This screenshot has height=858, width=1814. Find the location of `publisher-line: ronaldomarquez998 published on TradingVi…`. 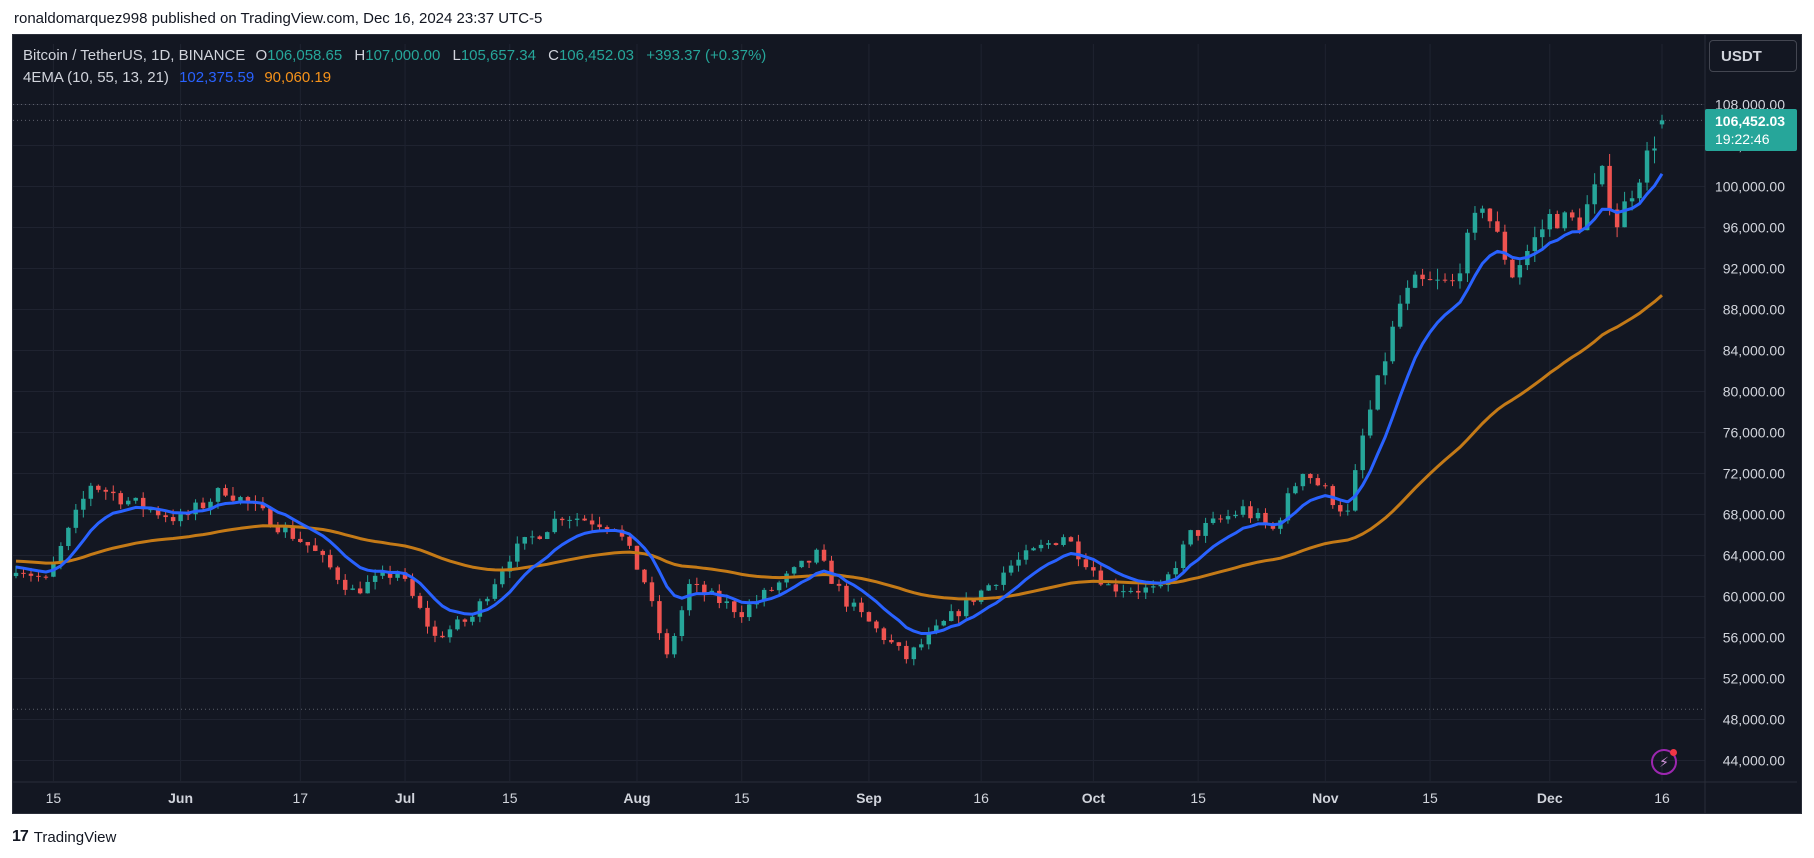

publisher-line: ronaldomarquez998 published on TradingVi… is located at coordinates (278, 18).